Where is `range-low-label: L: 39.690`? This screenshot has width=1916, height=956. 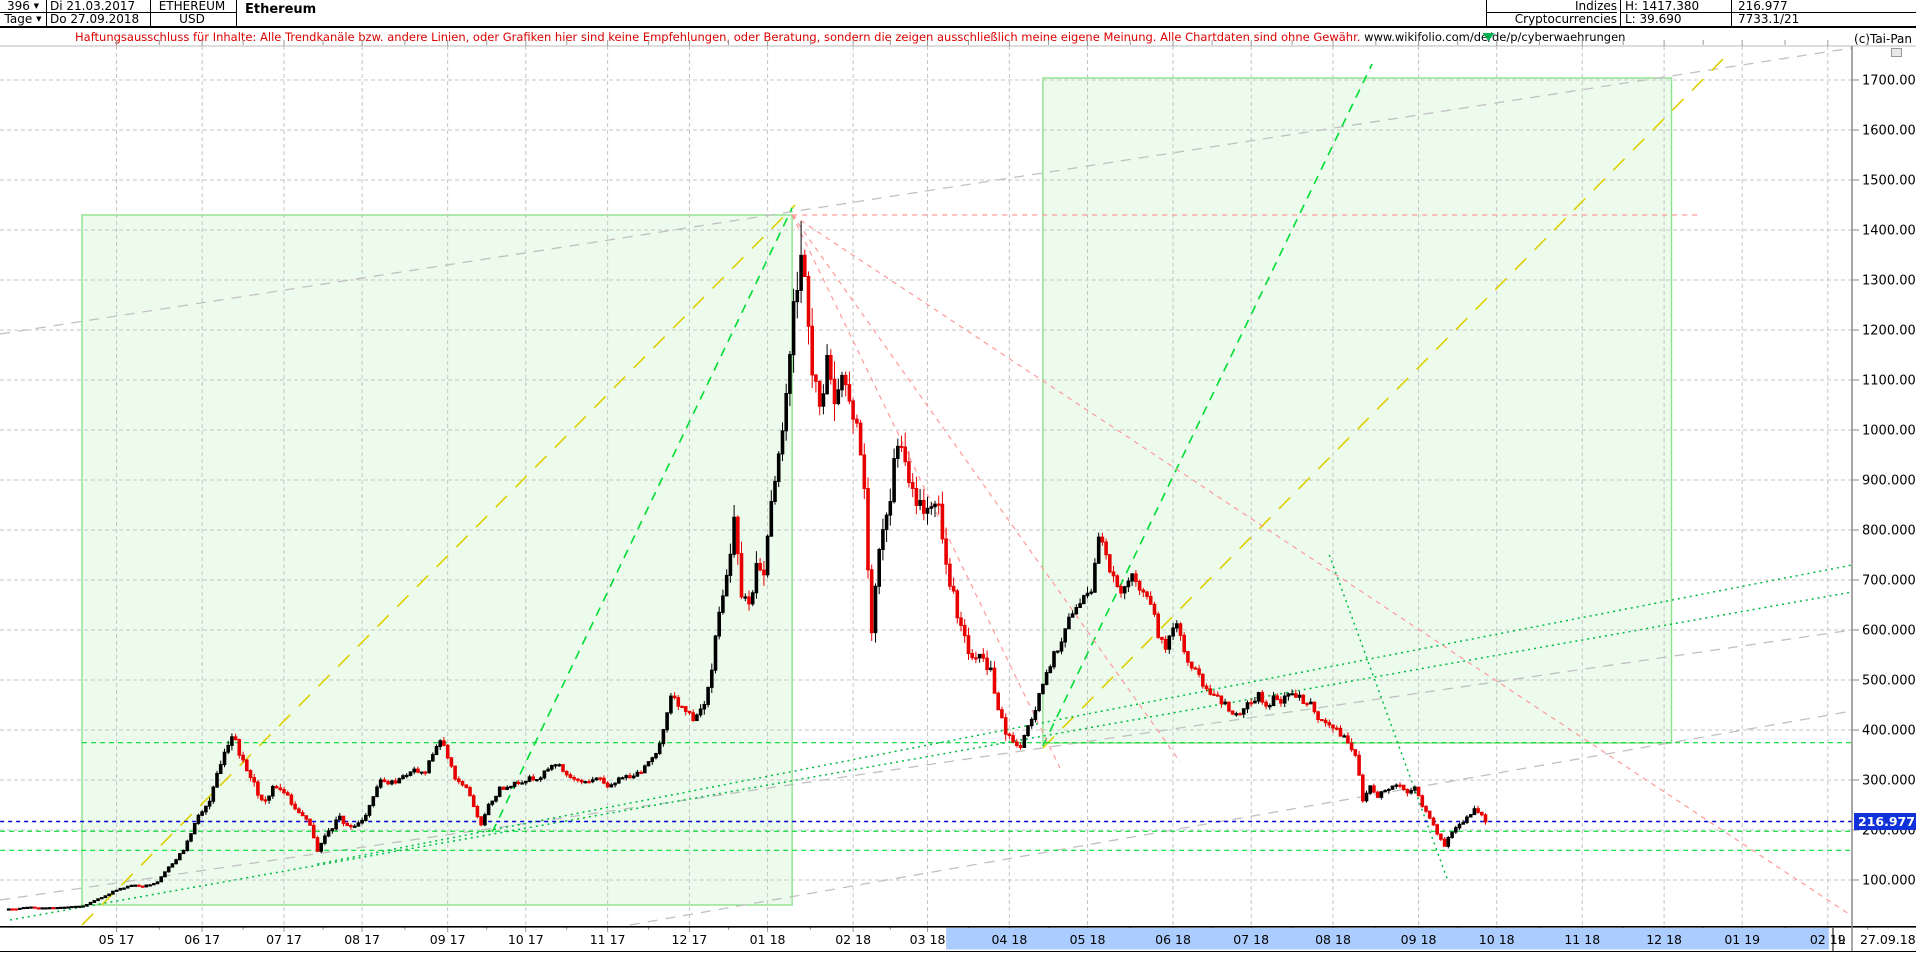 range-low-label: L: 39.690 is located at coordinates (1675, 19).